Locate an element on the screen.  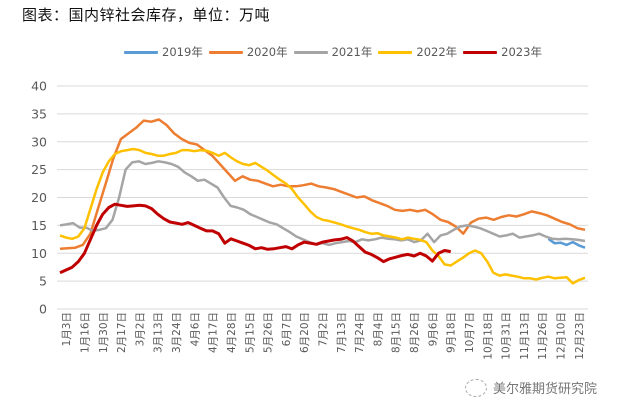
chart-title: 图表：国内锌社会库存，单位：万吨 is located at coordinates (146, 15).